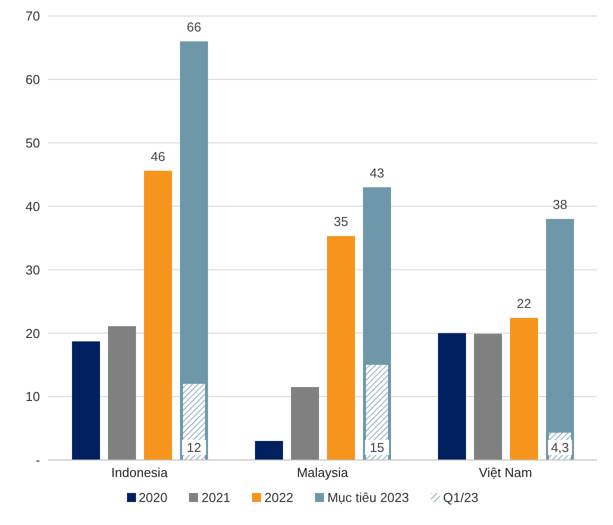  I want to click on x-tick-label: Malaysia, so click(322, 472).